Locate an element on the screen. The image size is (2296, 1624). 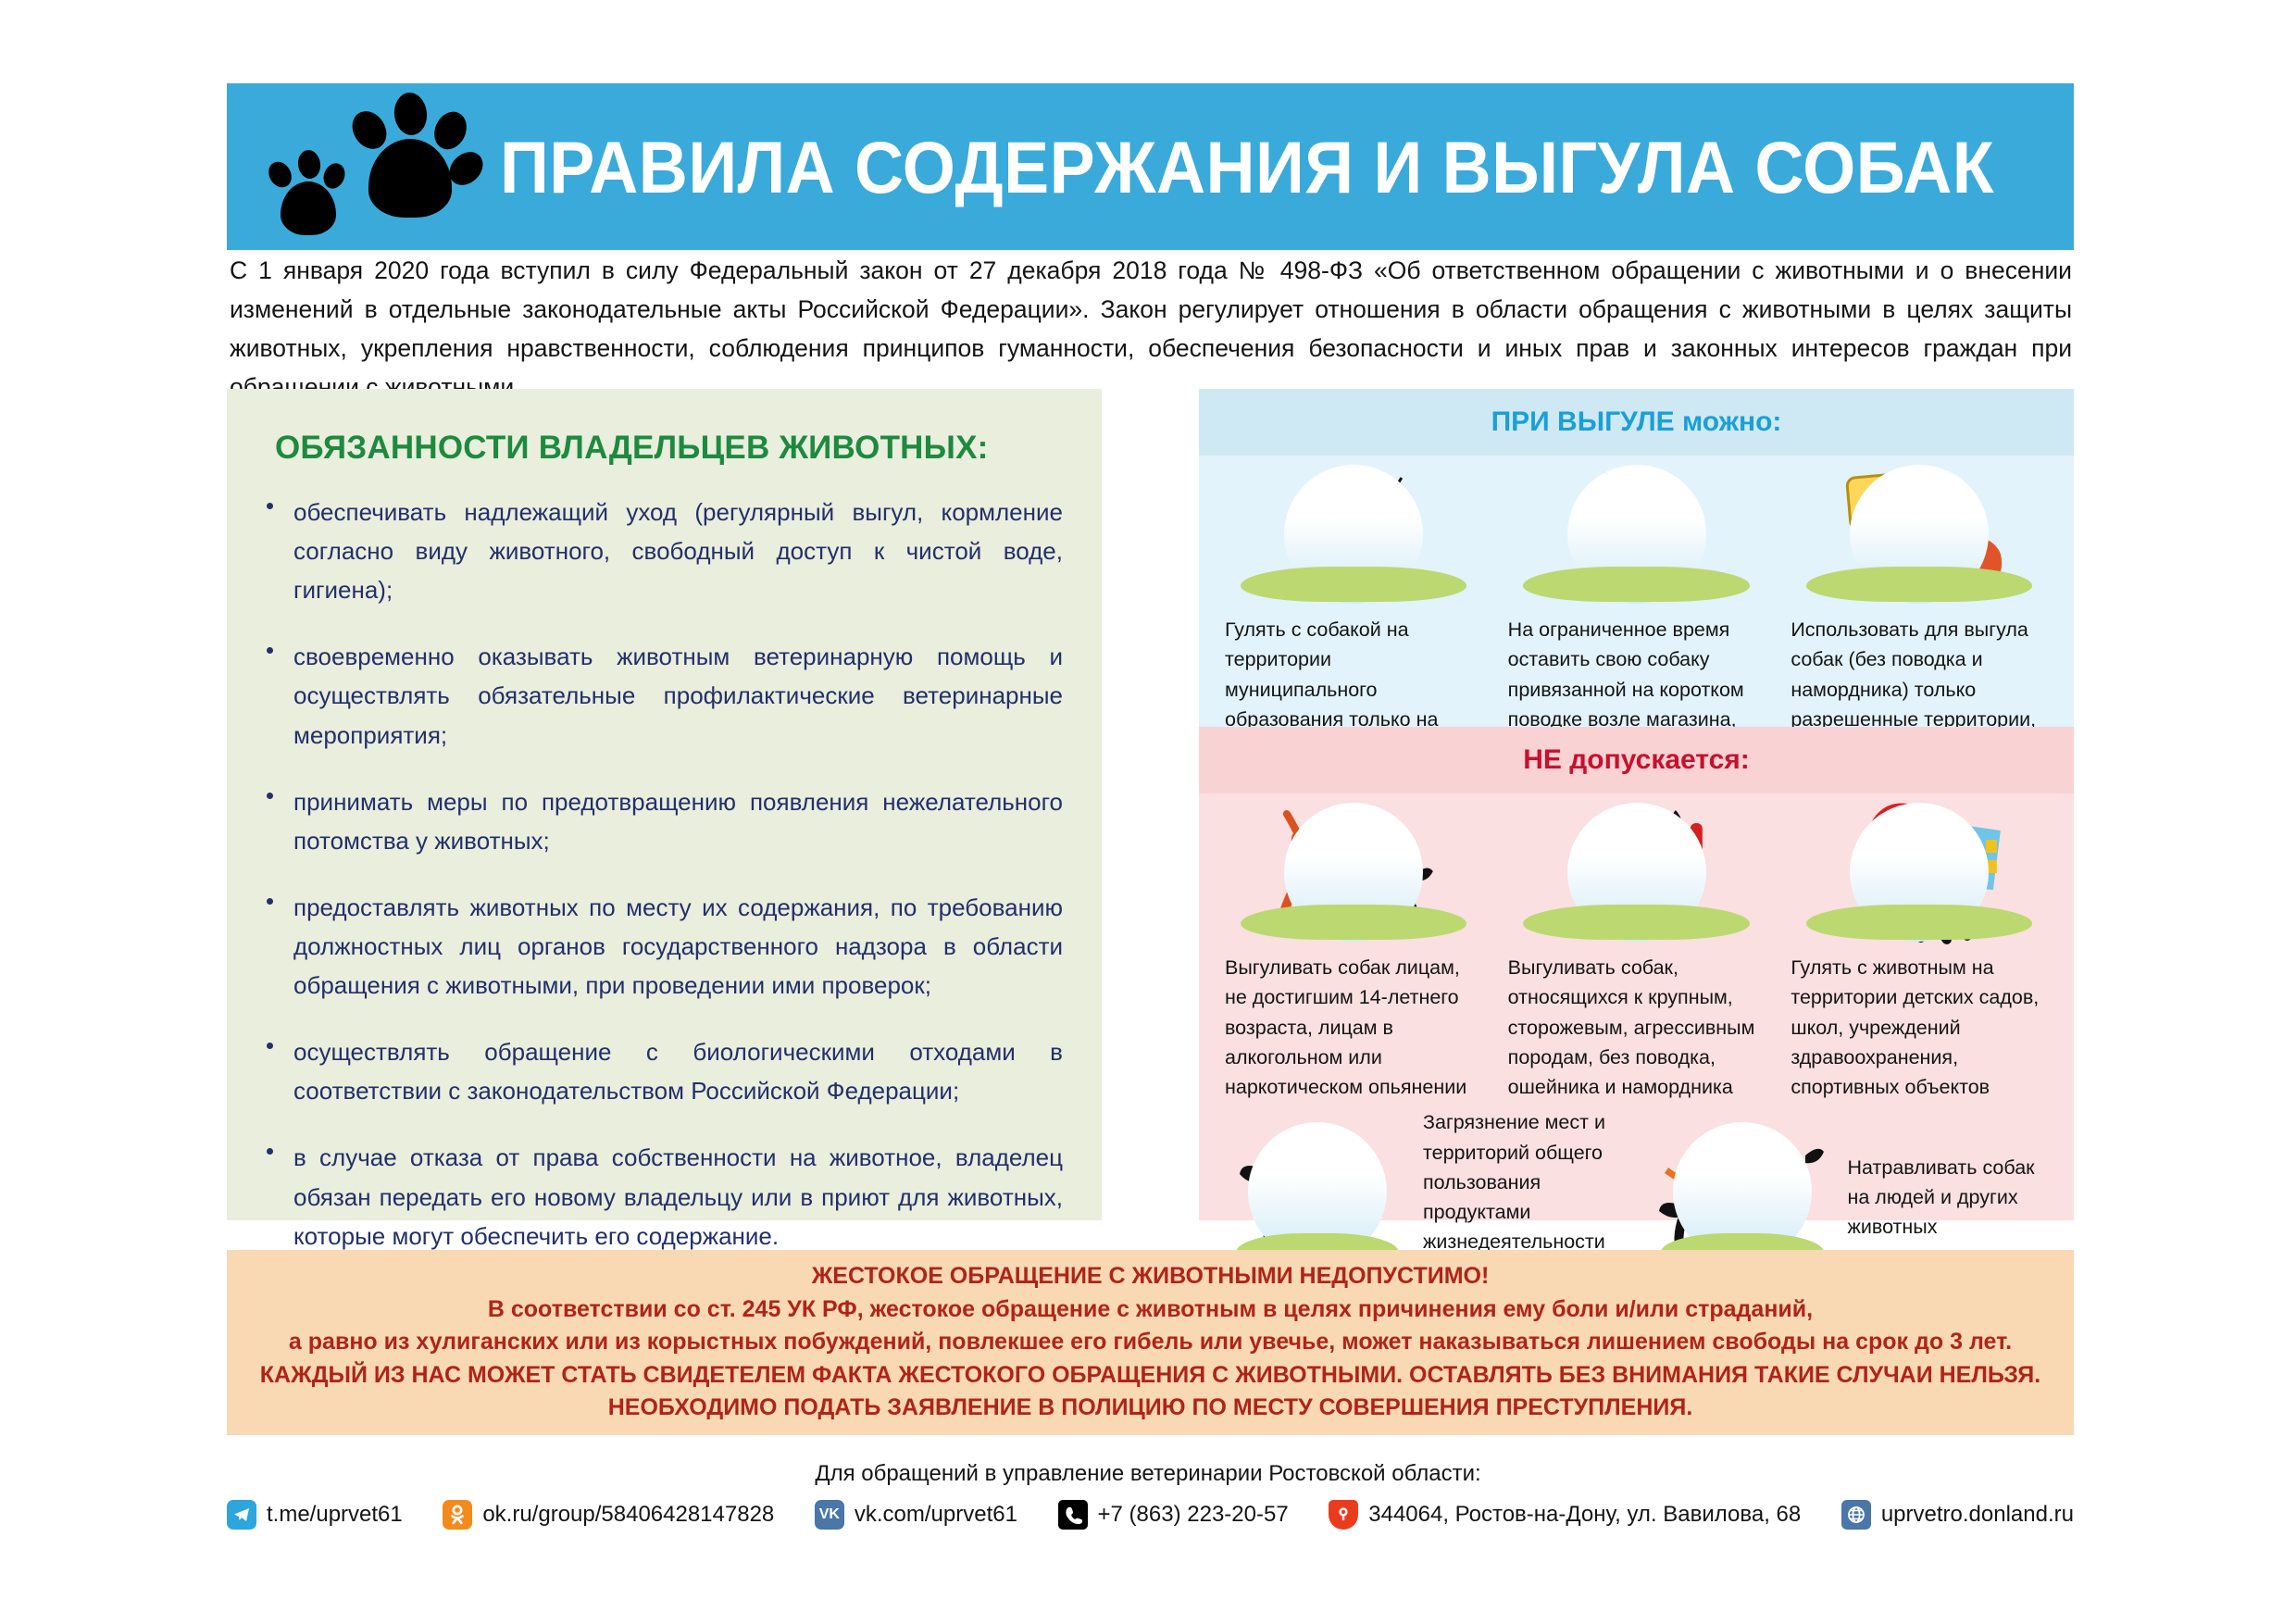
odnoklassniki-icon is located at coordinates (458, 1515).